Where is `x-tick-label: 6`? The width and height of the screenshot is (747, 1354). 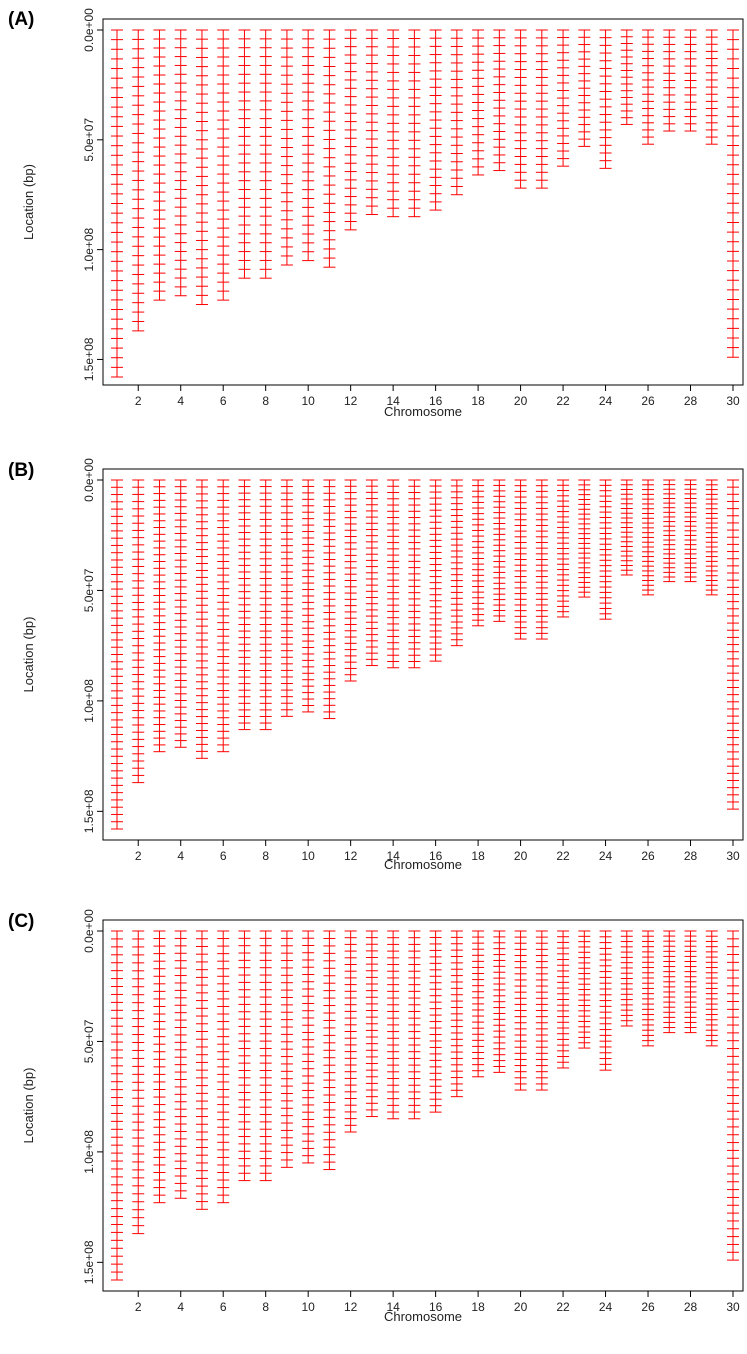
x-tick-label: 6 is located at coordinates (223, 1307).